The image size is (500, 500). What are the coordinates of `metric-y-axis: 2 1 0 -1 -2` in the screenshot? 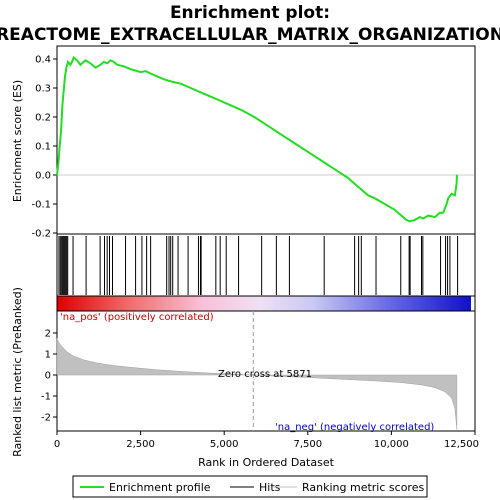 It's located at (49, 376).